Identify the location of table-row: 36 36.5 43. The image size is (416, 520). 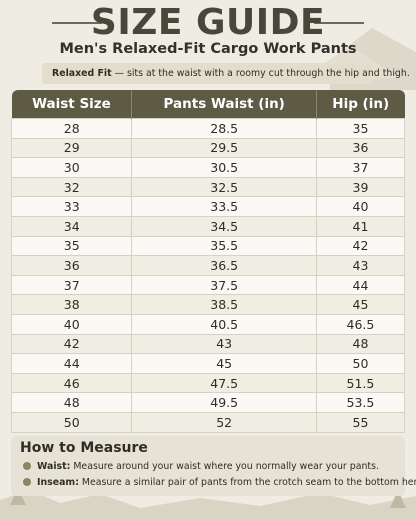
(208, 265).